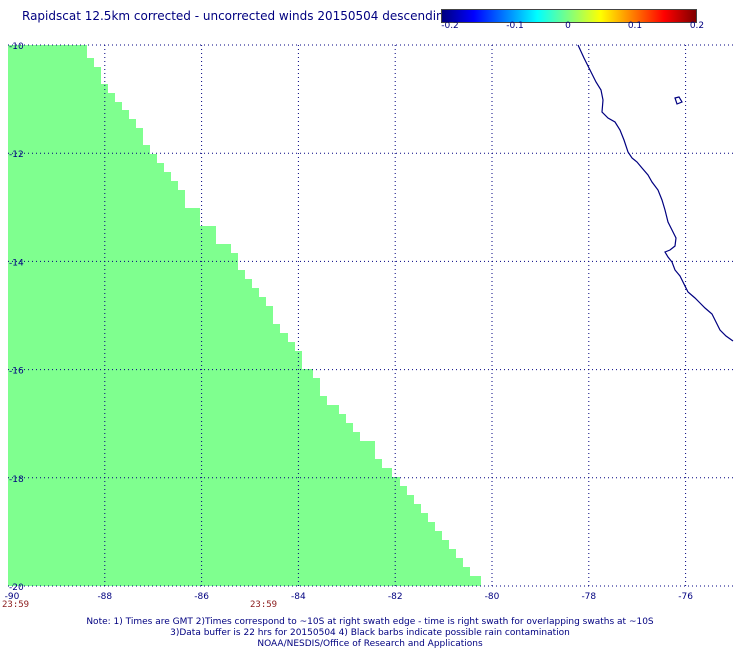 The height and width of the screenshot is (650, 740). What do you see at coordinates (697, 26) in the screenshot?
I see `colorbar-tick: 0.2` at bounding box center [697, 26].